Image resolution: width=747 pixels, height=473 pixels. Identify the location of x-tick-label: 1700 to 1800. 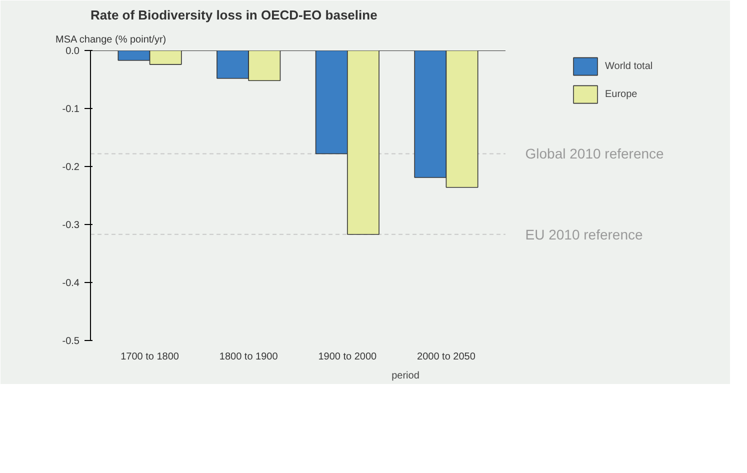
(150, 357).